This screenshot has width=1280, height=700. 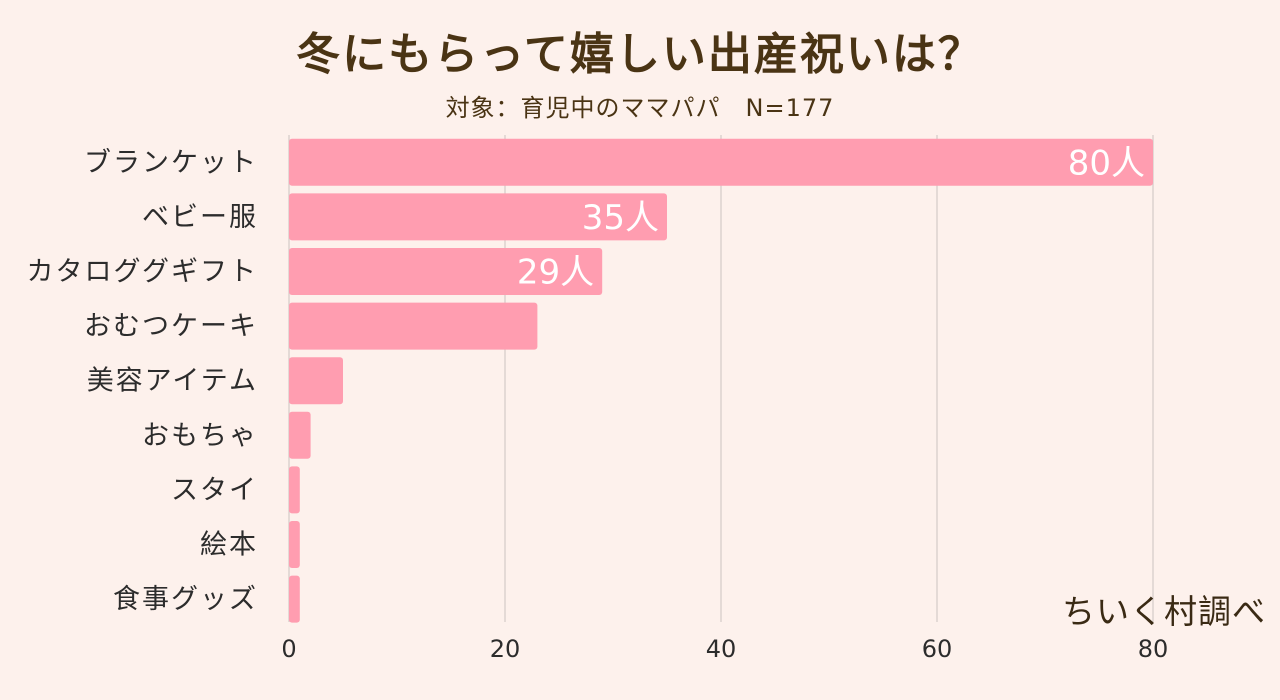 What do you see at coordinates (555, 273) in the screenshot?
I see `data-label-2: 29人` at bounding box center [555, 273].